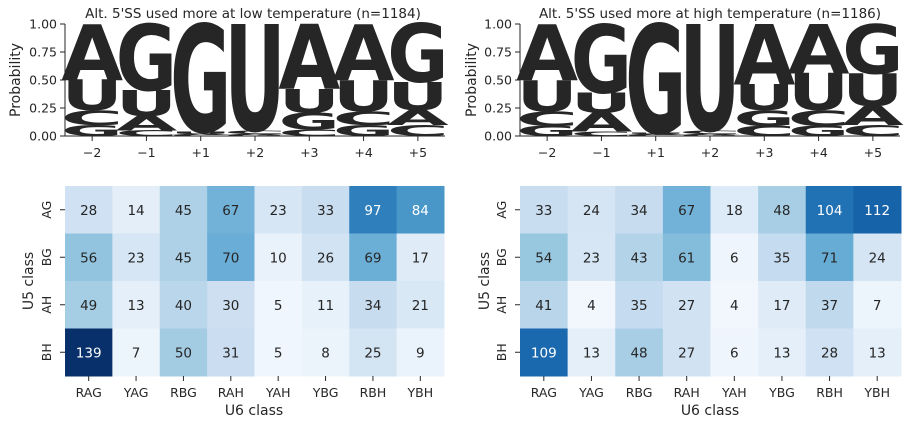 Image resolution: width=908 pixels, height=425 pixels. What do you see at coordinates (544, 392) in the screenshot?
I see `x-tick-label: RAG` at bounding box center [544, 392].